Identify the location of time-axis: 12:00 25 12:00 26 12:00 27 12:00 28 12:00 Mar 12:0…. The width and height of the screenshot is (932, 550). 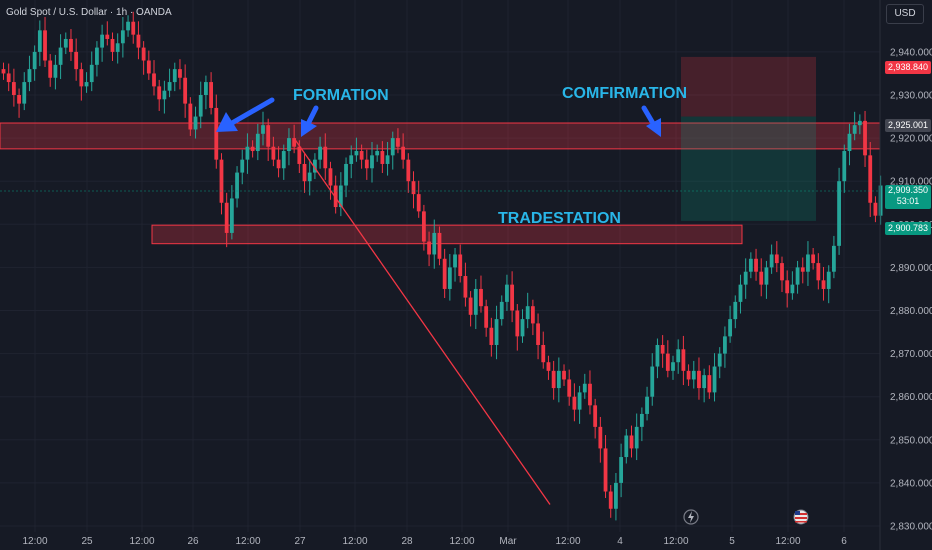
(434, 541).